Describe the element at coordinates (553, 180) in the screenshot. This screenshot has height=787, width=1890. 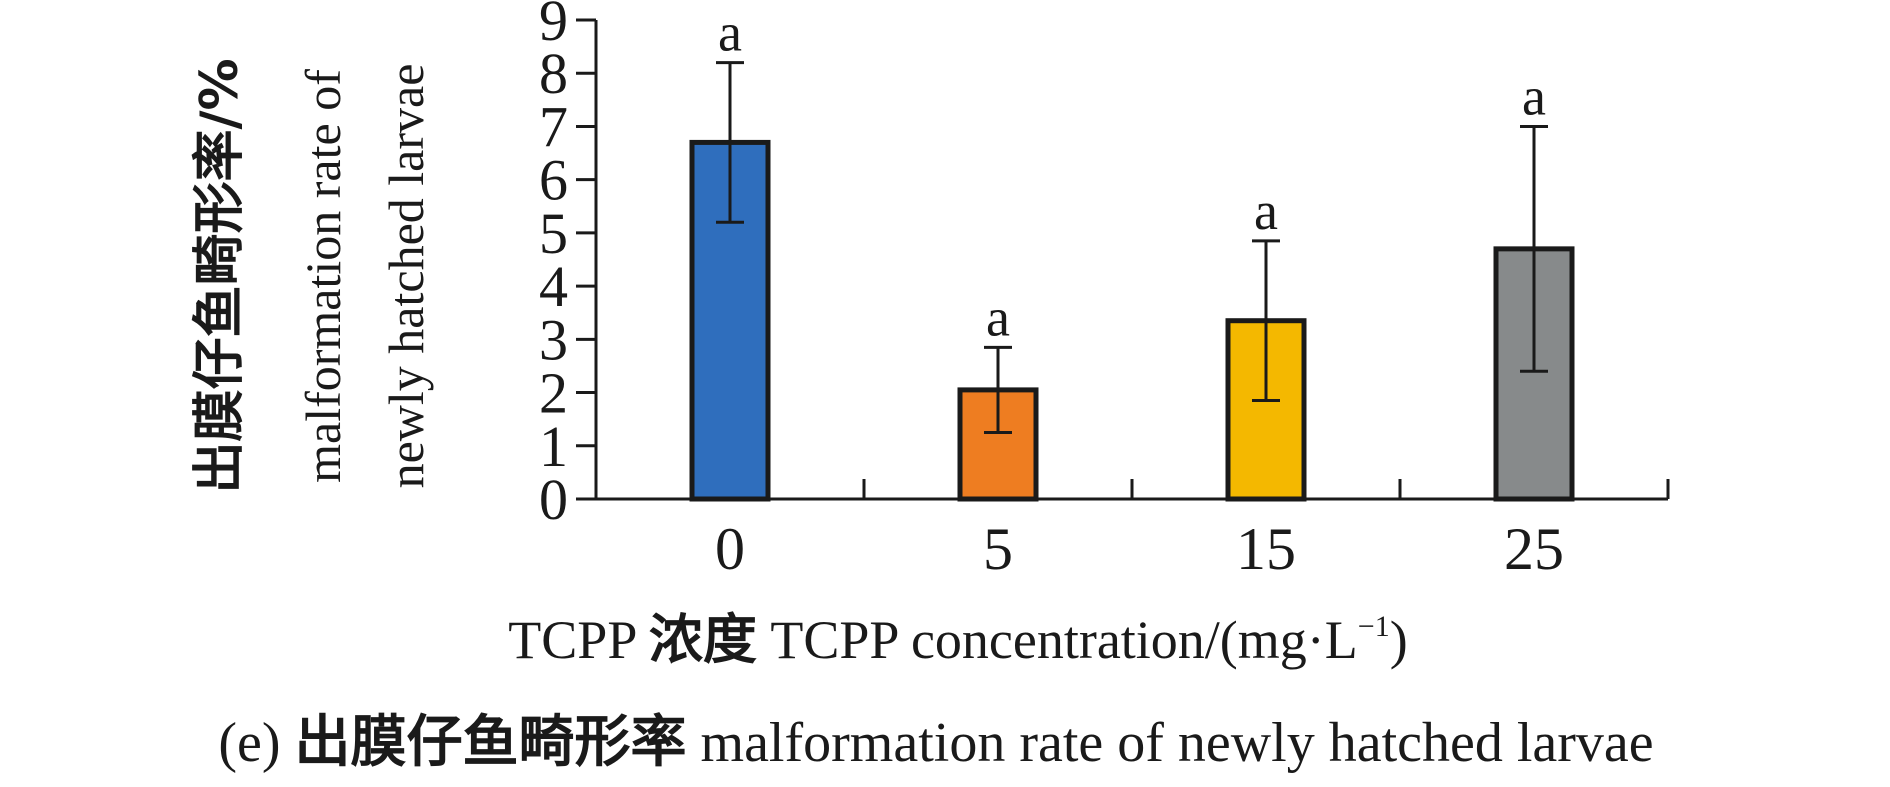
I see `y-tick-label: 6` at that location.